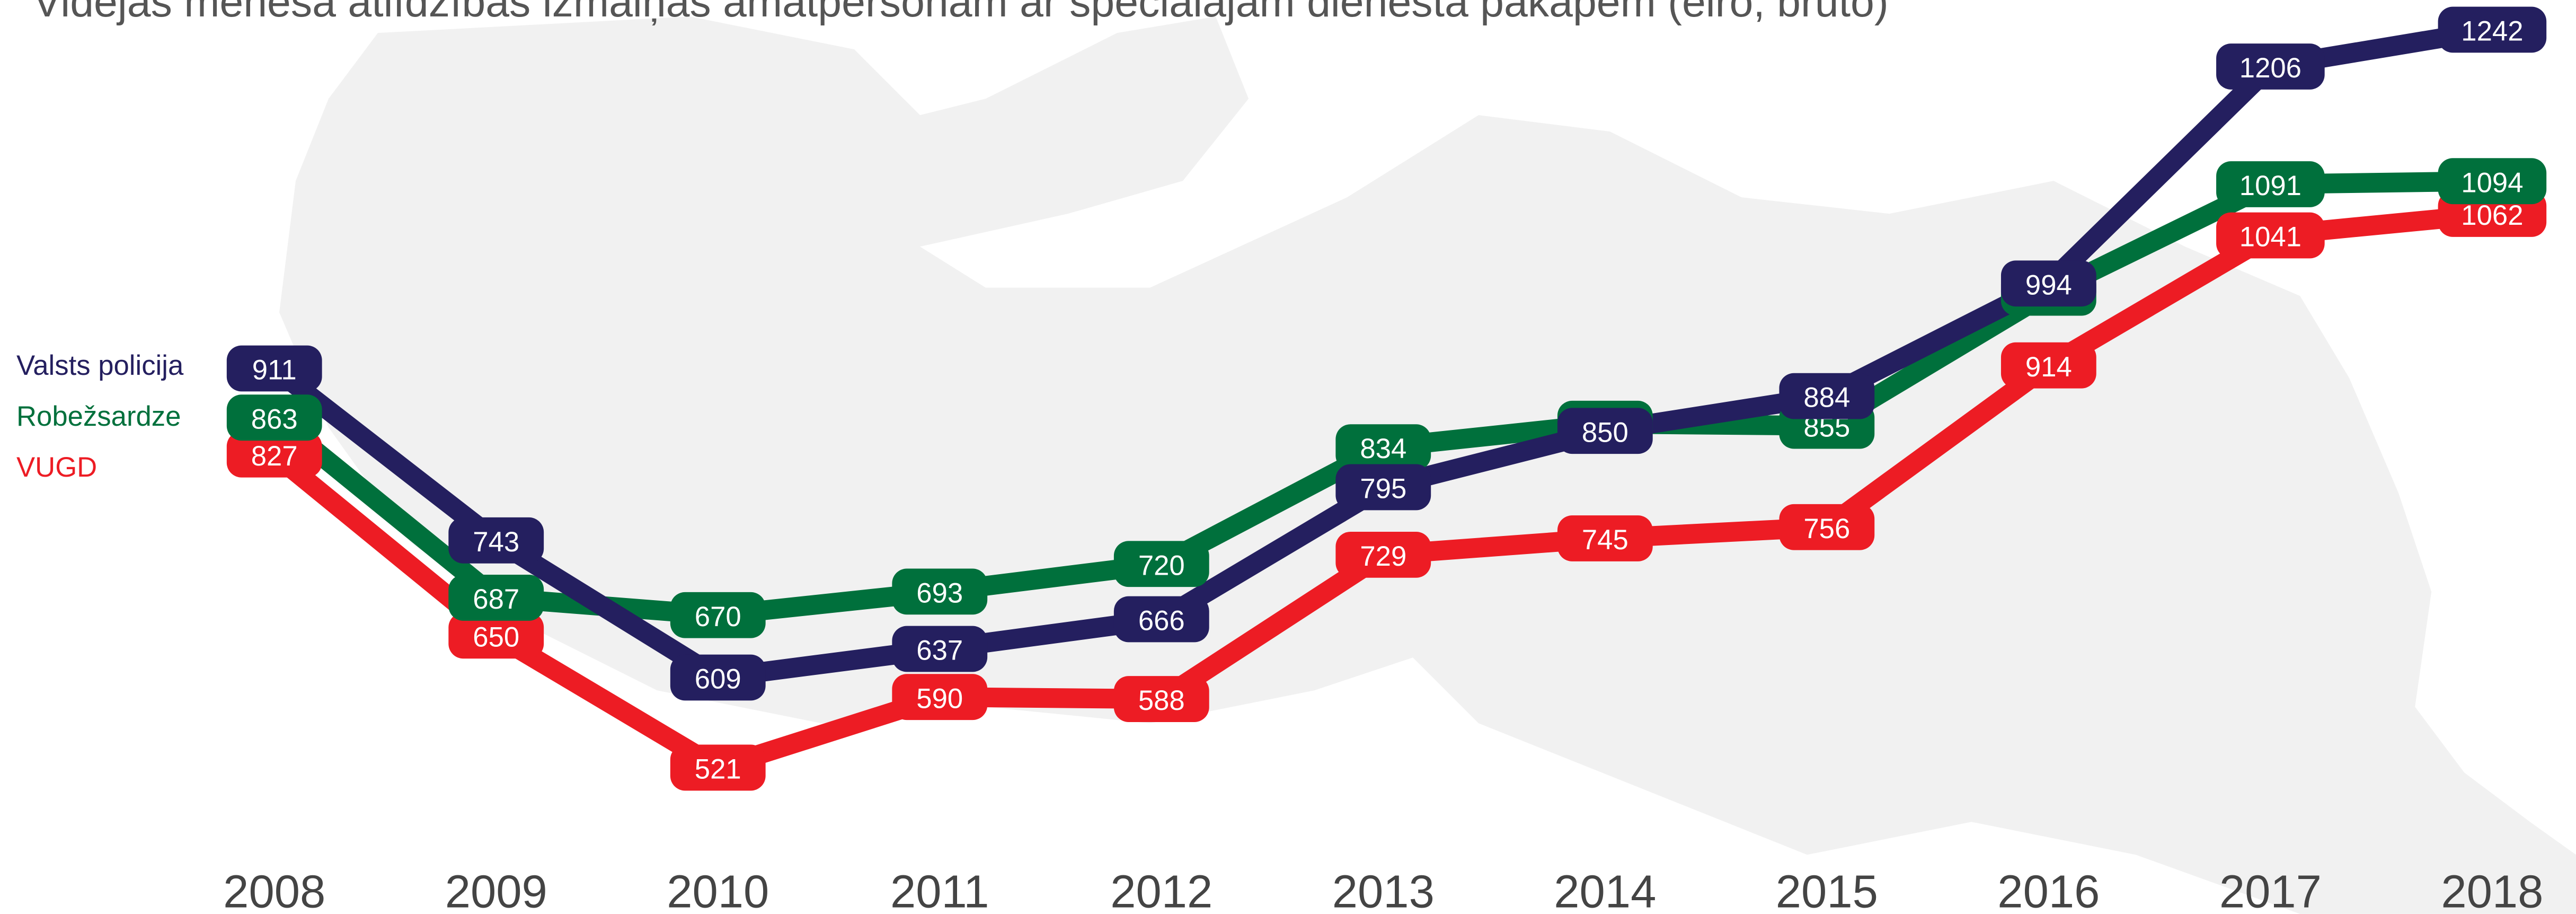 This screenshot has height=914, width=2576. I want to click on value-label: 1206, so click(2270, 68).